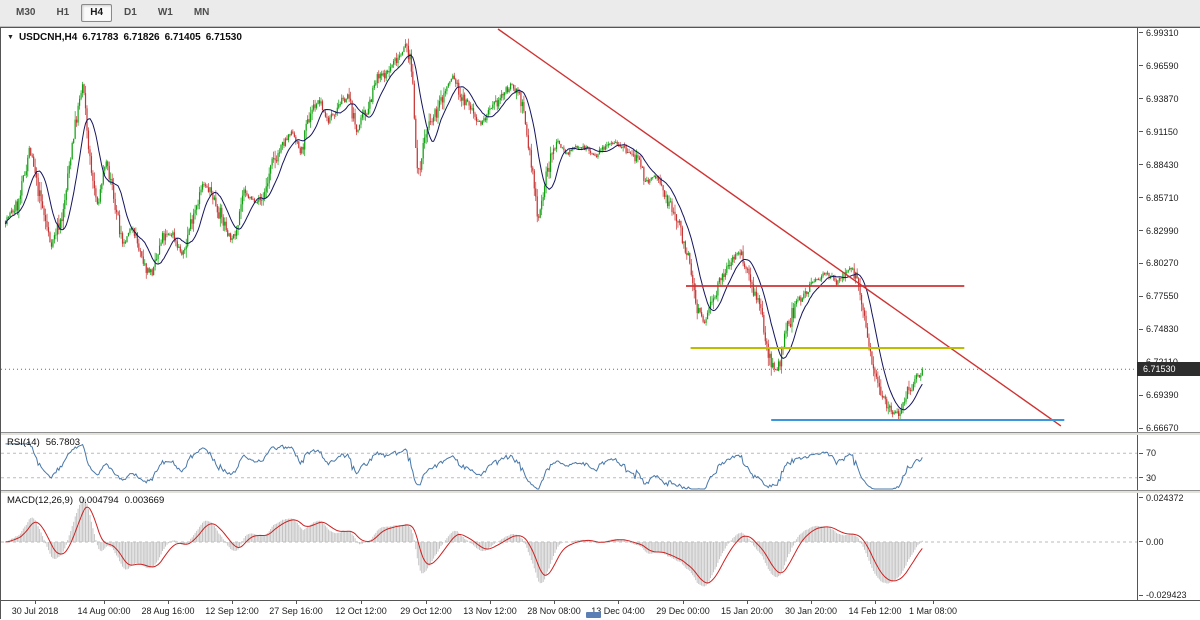 Image resolution: width=1200 pixels, height=620 pixels. What do you see at coordinates (168, 611) in the screenshot?
I see `time-axis-label: 28 Aug 16:00` at bounding box center [168, 611].